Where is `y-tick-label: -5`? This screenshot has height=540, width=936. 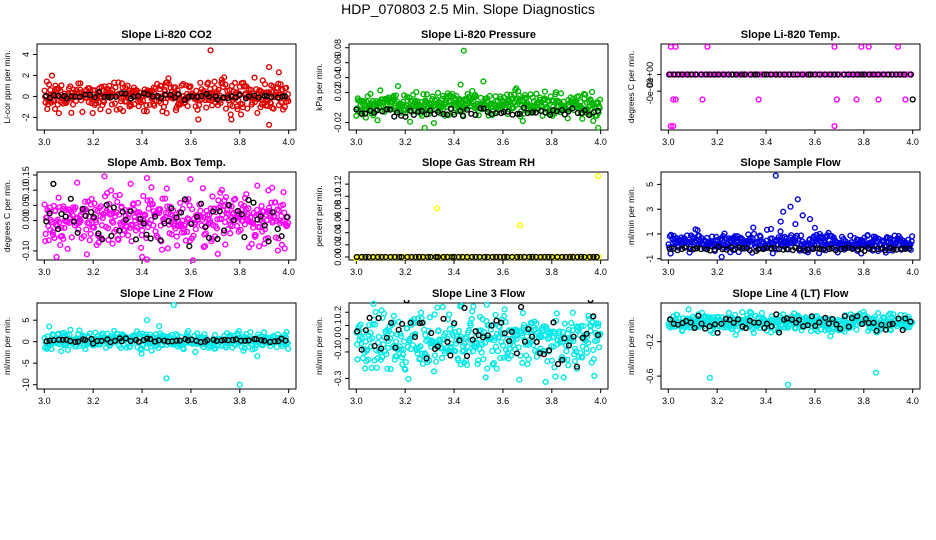
y-tick-label: -5 is located at coordinates (26, 363).